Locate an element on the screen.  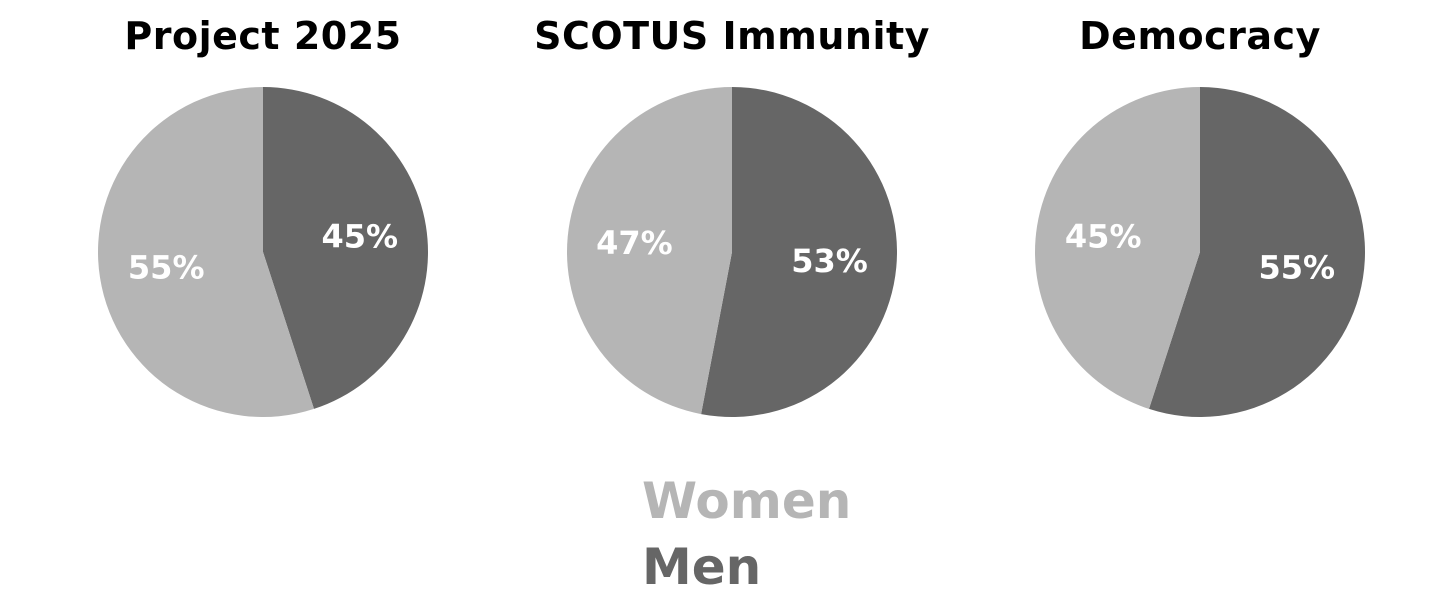
chart-title: Democracy is located at coordinates (1200, 36).